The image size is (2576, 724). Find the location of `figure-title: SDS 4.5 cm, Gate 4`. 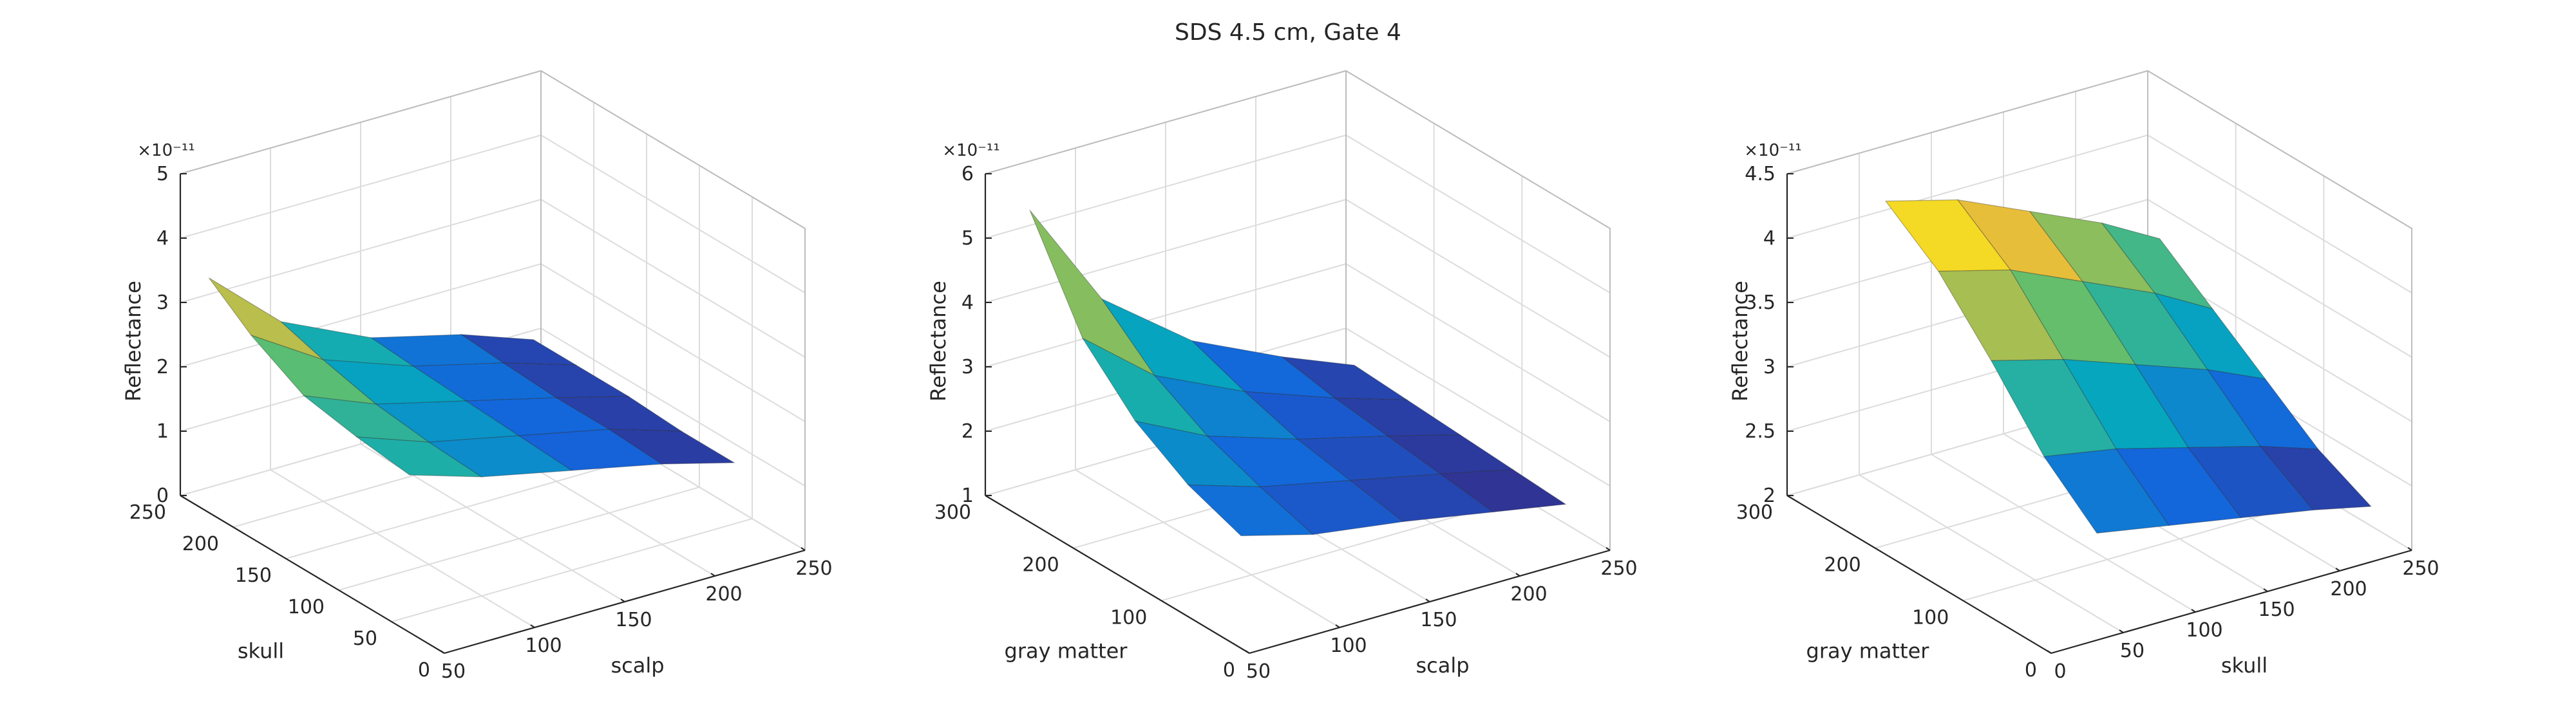

figure-title: SDS 4.5 cm, Gate 4 is located at coordinates (1288, 32).